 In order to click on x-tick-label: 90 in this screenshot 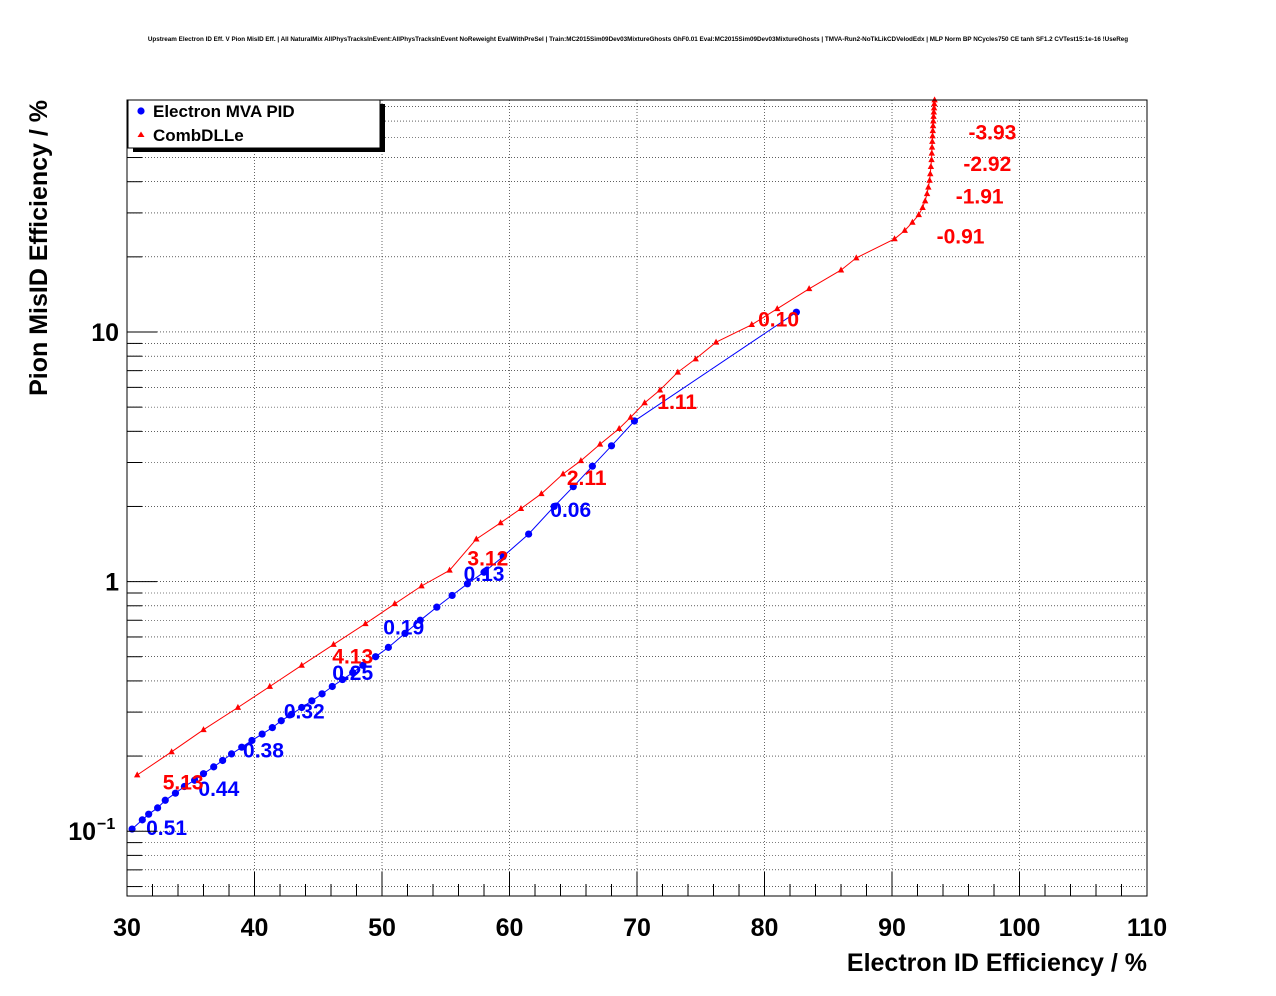, I will do `click(892, 928)`.